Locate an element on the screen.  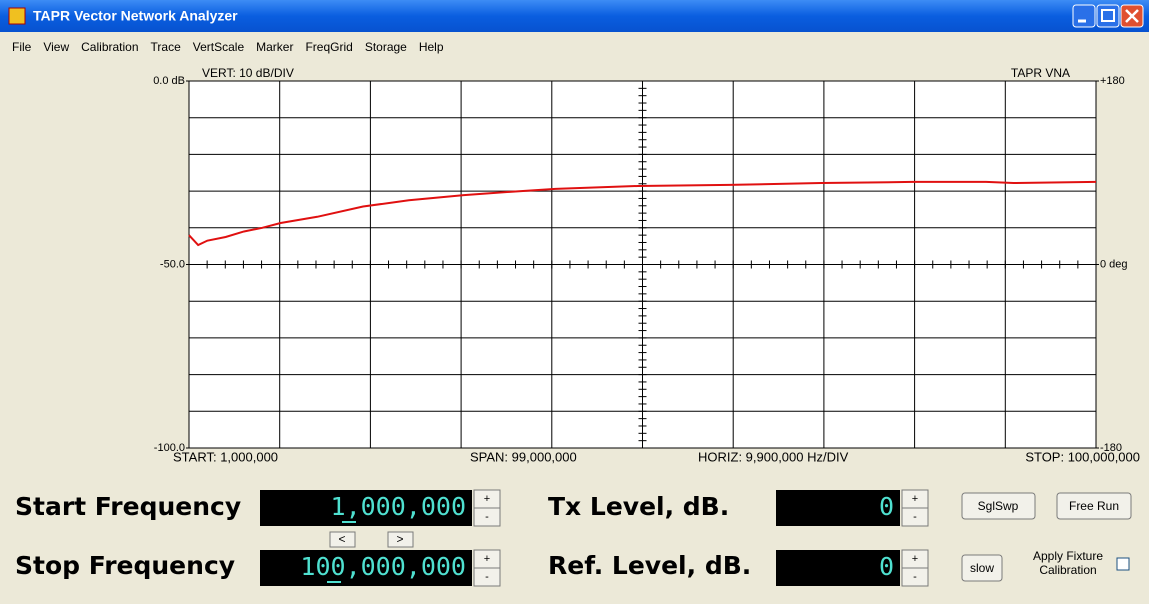
left-button is located at coordinates (342, 539).